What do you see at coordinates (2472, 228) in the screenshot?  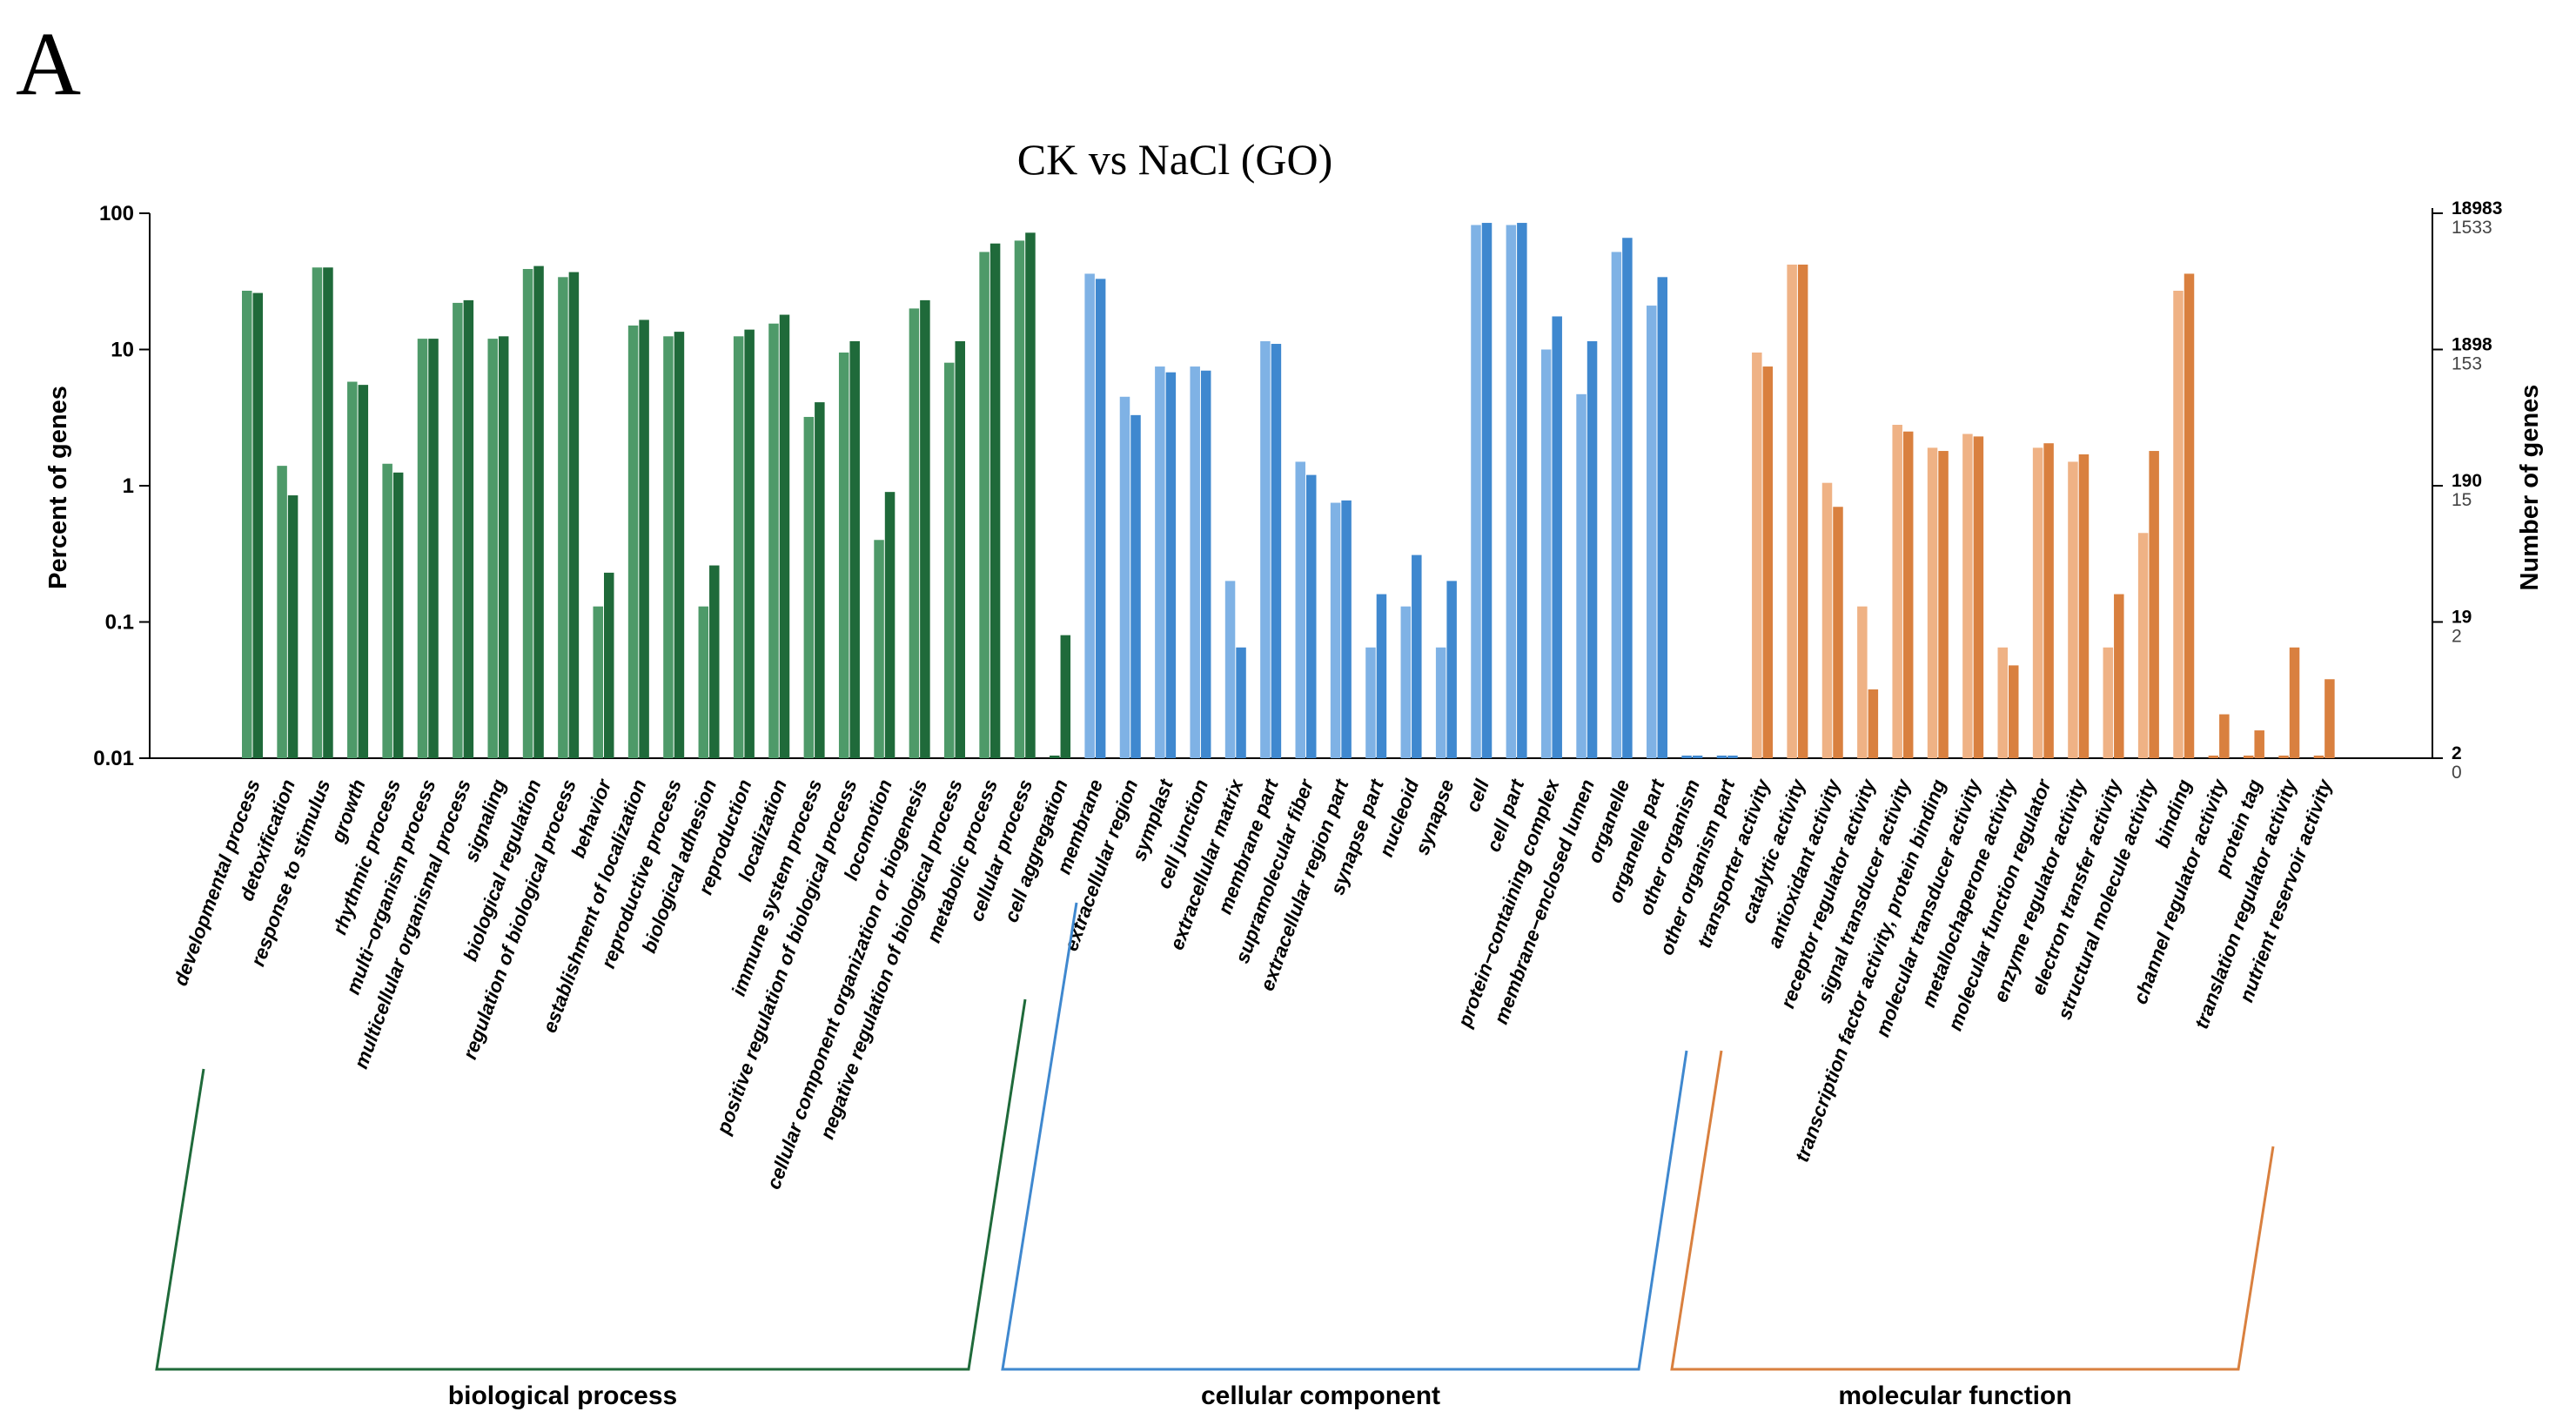 I see `y-tick-label-right-lower: 1533` at bounding box center [2472, 228].